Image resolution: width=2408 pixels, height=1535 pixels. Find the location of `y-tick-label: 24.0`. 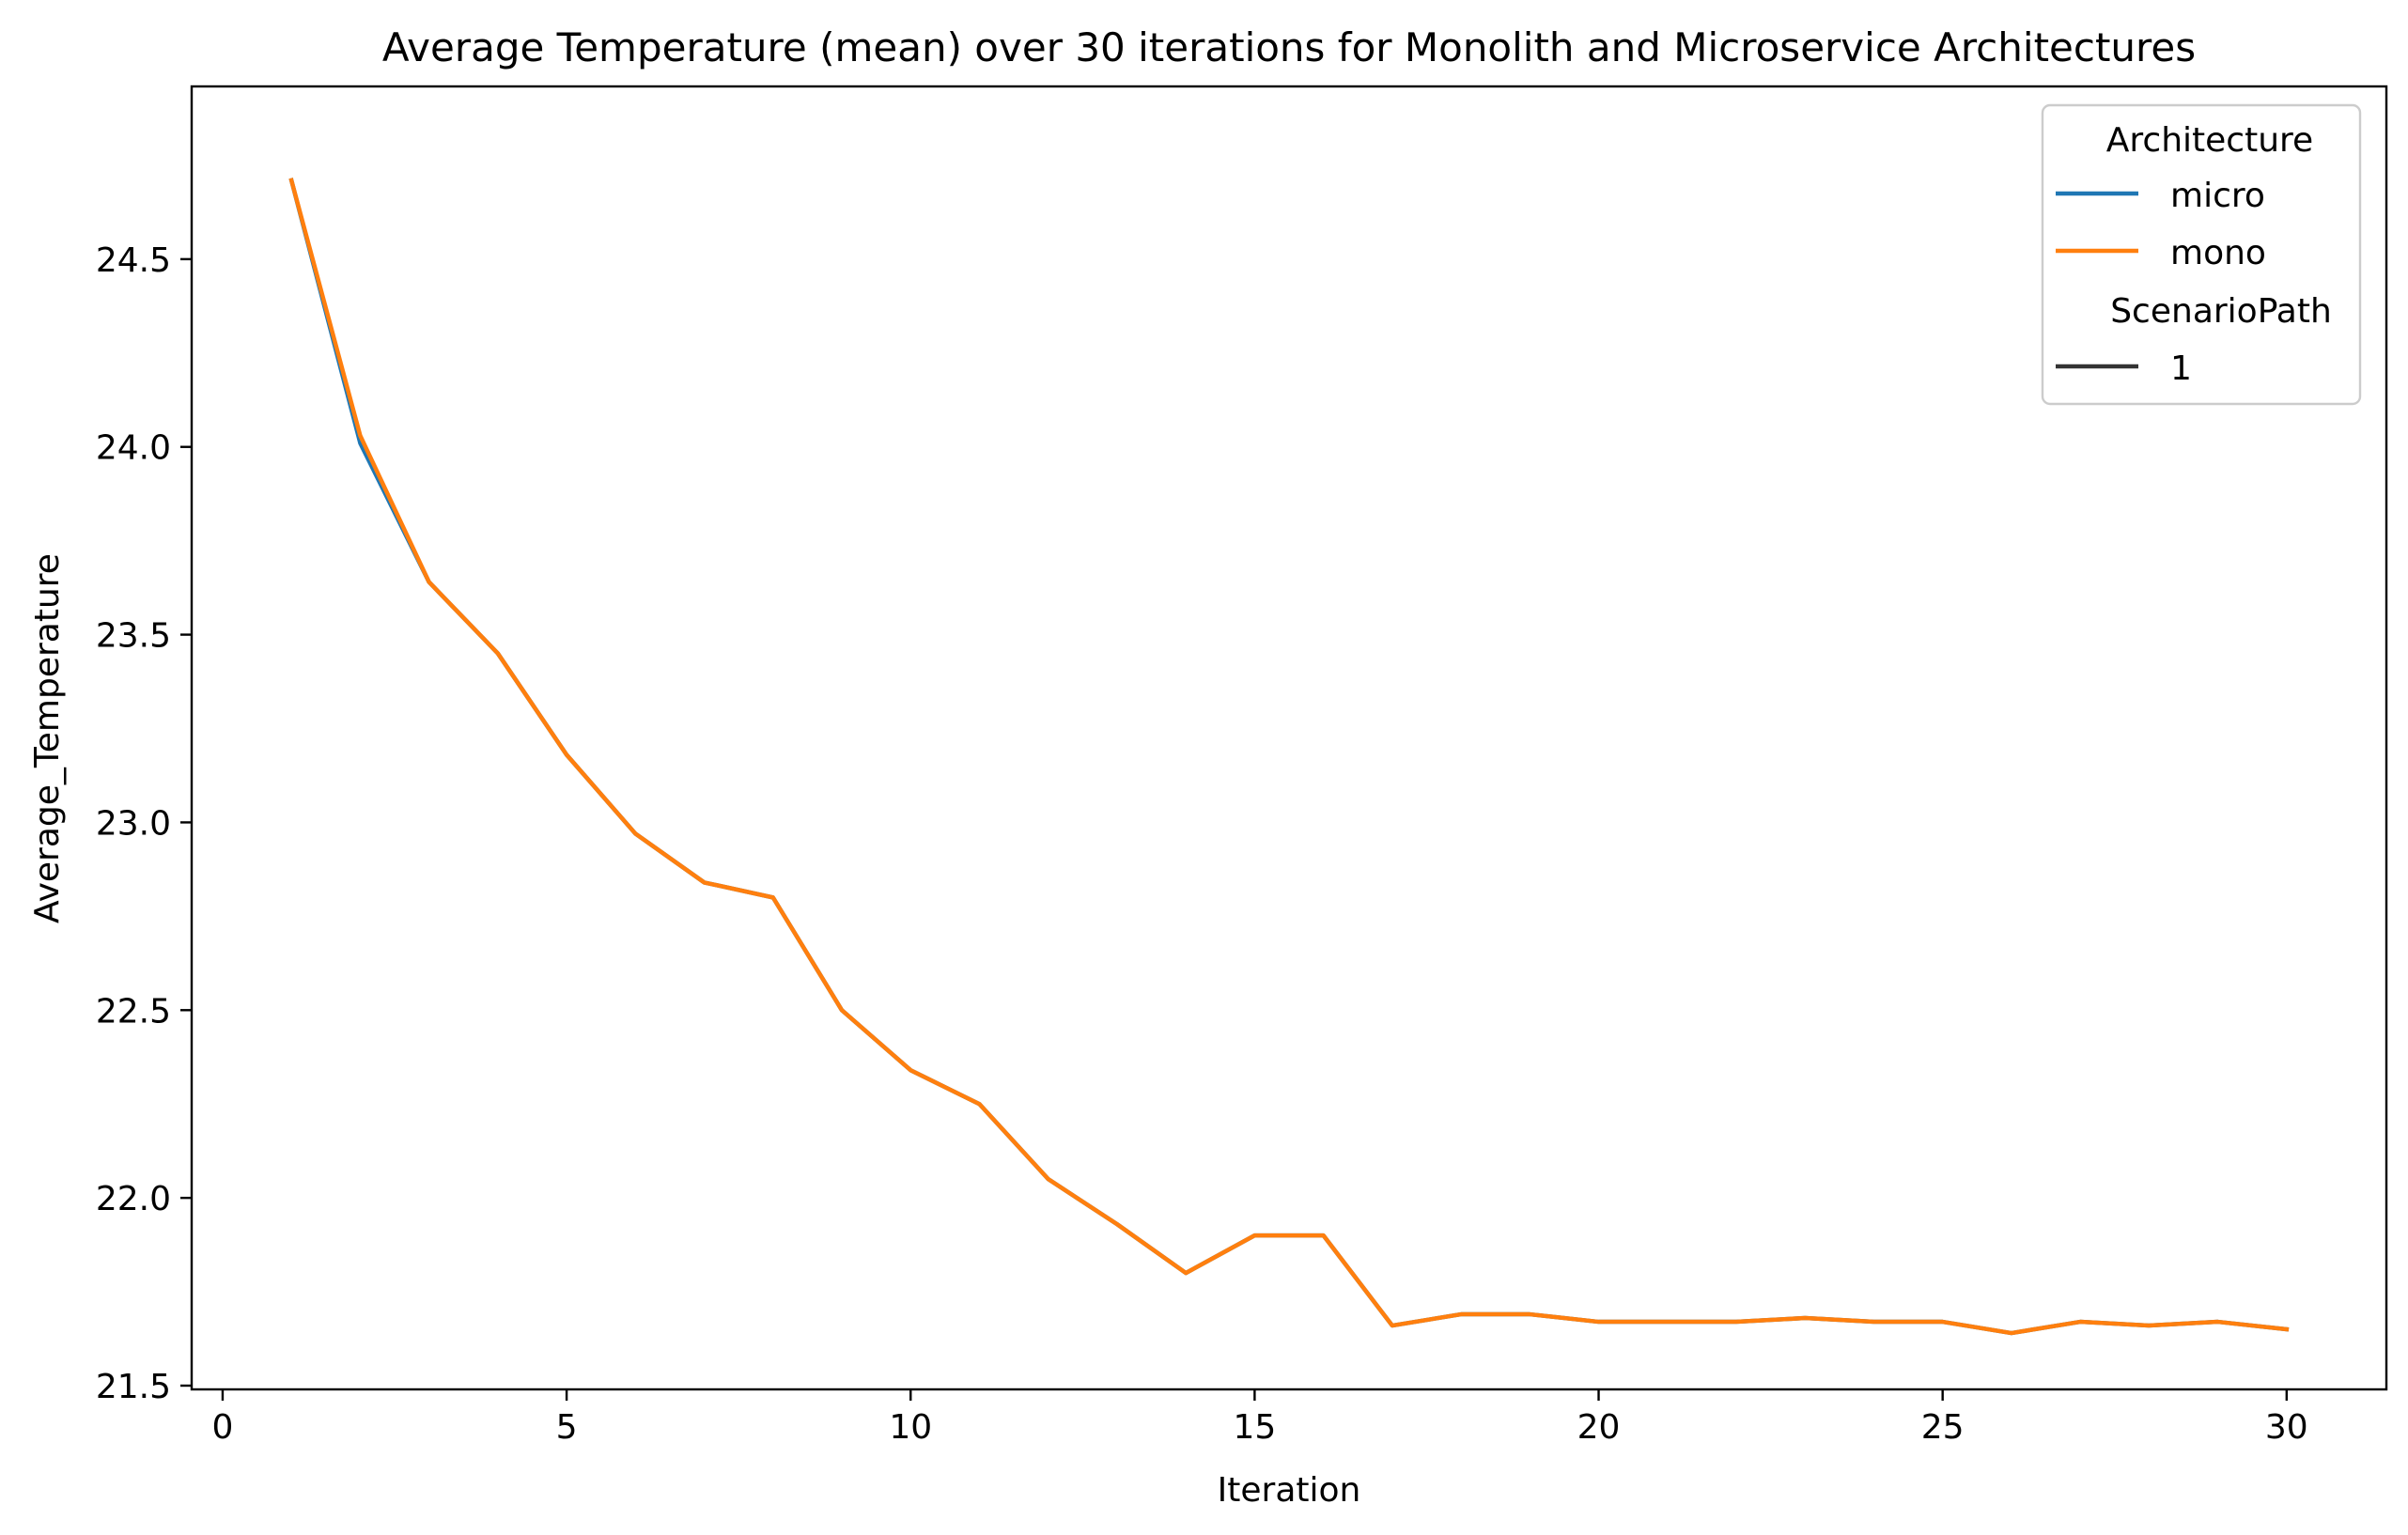

y-tick-label: 24.0 is located at coordinates (133, 448).